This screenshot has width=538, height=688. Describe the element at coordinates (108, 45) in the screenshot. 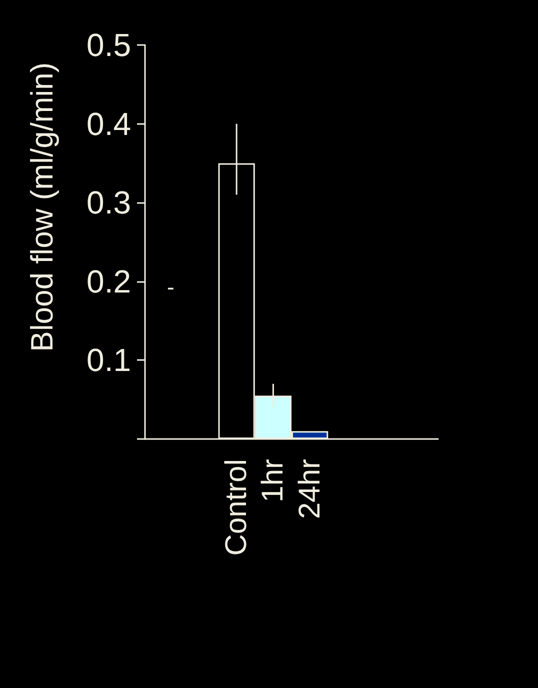

I see `y-tick-label: 0.5` at that location.